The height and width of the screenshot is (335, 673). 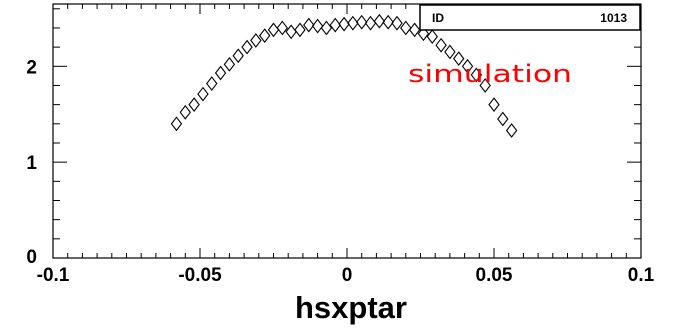 I want to click on x-tick-label: -0.1, so click(x=53, y=275).